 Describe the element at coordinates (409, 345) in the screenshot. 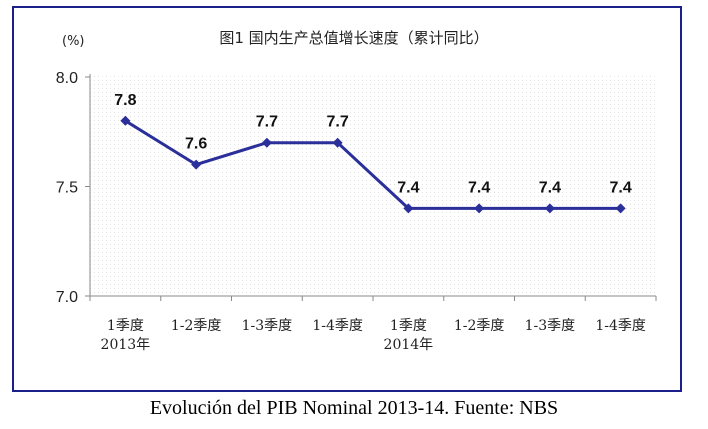

I see `x-year-label: 2014年` at that location.